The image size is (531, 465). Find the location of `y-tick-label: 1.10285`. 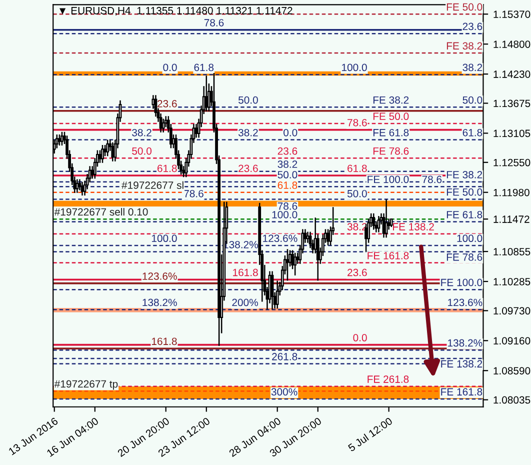

y-tick-label: 1.10285 is located at coordinates (512, 282).